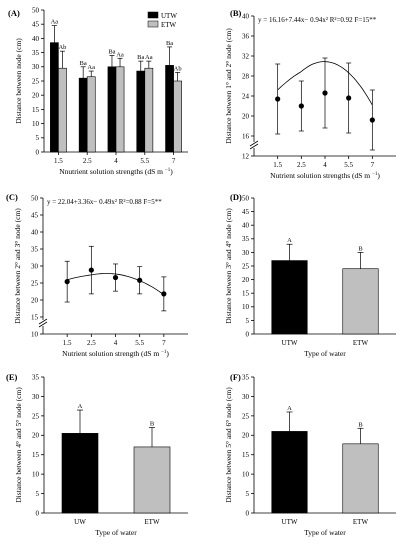  I want to click on y-tick-label: 32, so click(246, 56).